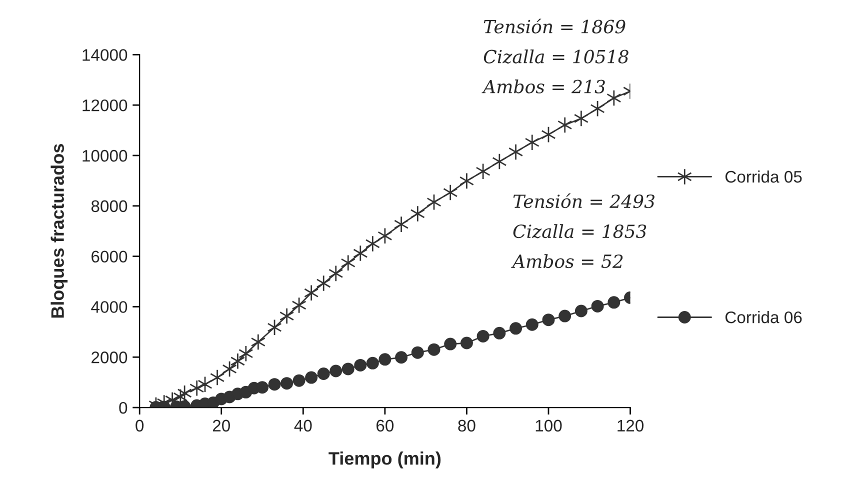  What do you see at coordinates (583, 200) in the screenshot?
I see `annotation: Tensión = 2493` at bounding box center [583, 200].